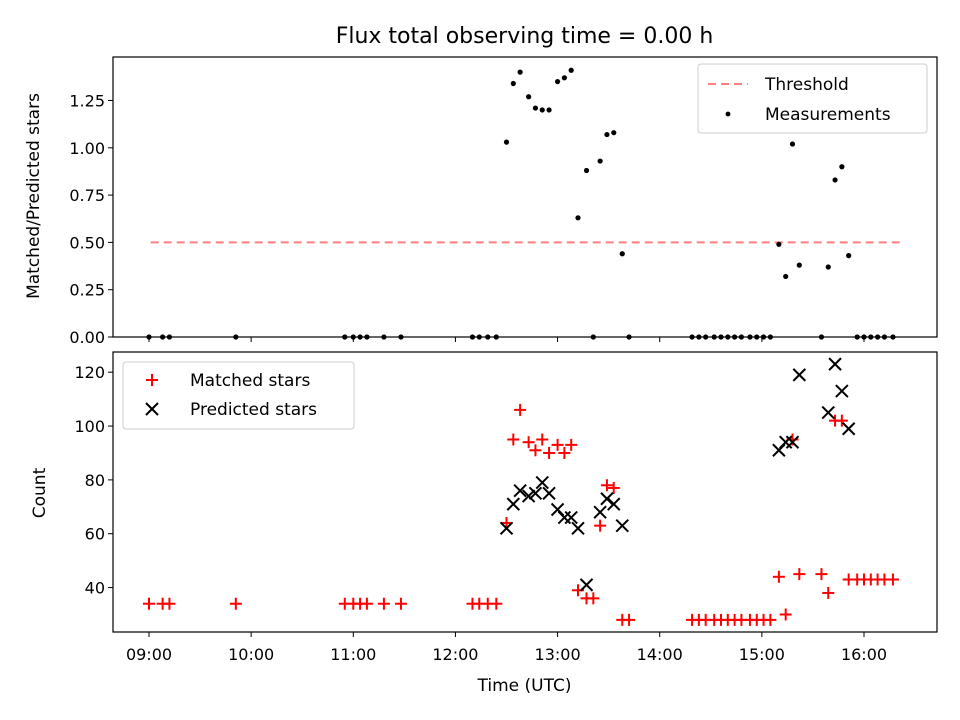 This screenshot has height=720, width=960. What do you see at coordinates (95, 480) in the screenshot?
I see `bottom-y-tick-label: 80` at bounding box center [95, 480].